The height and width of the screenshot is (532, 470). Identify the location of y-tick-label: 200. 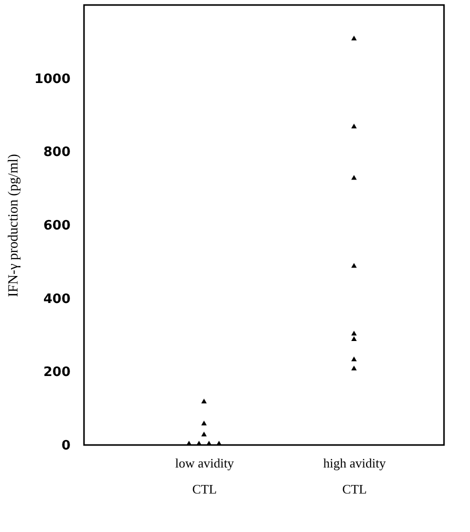
(56, 372).